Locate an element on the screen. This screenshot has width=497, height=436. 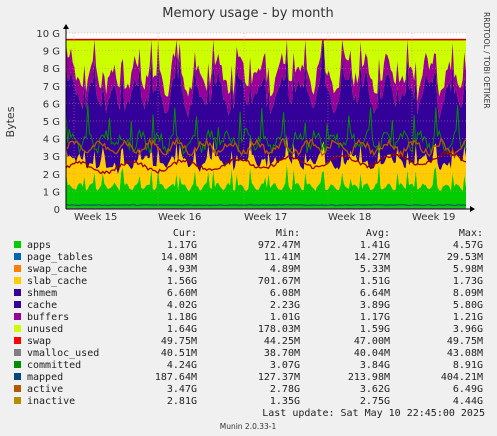
y-tick-label: 5 G is located at coordinates (51, 122).